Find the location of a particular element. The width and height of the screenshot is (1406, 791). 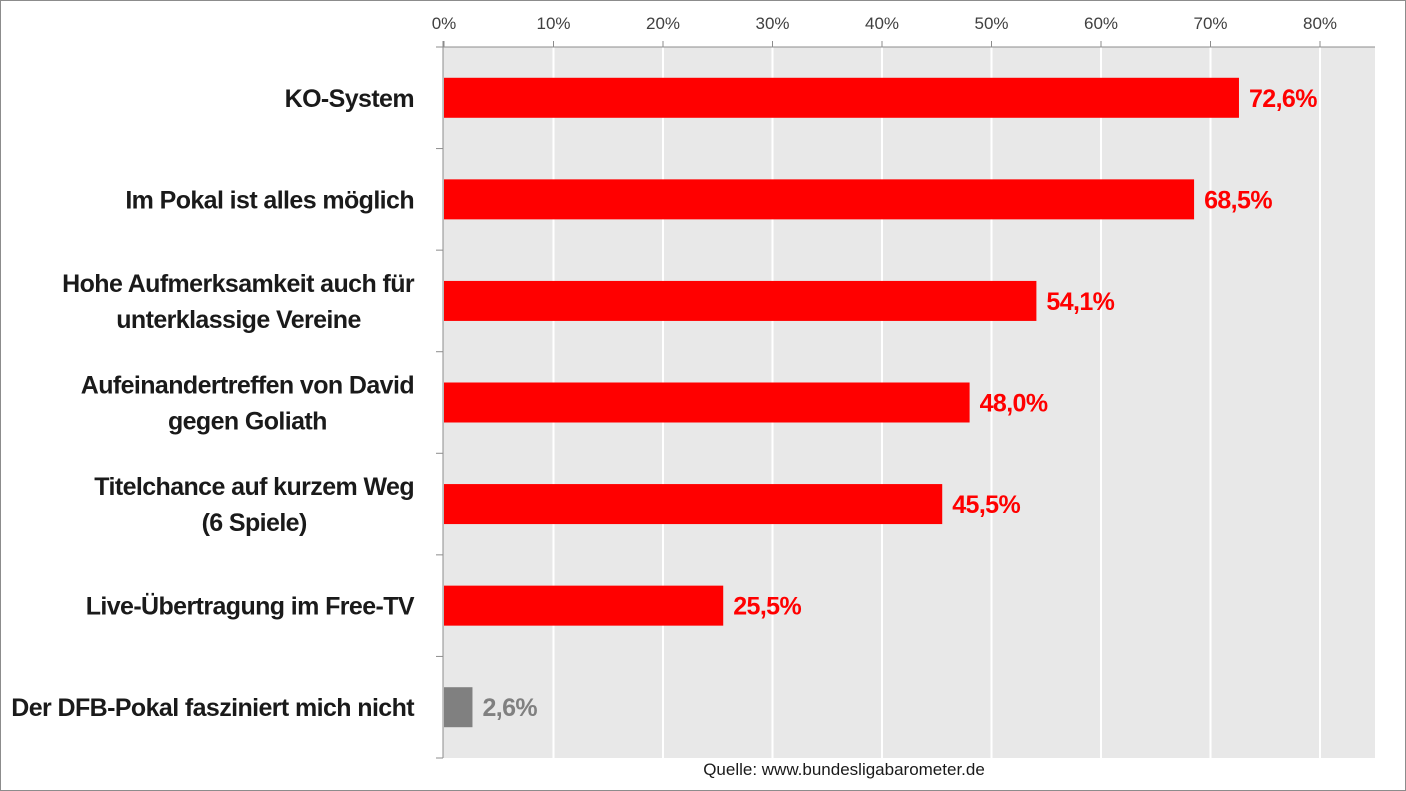

value-label: 48,0% is located at coordinates (1014, 404).